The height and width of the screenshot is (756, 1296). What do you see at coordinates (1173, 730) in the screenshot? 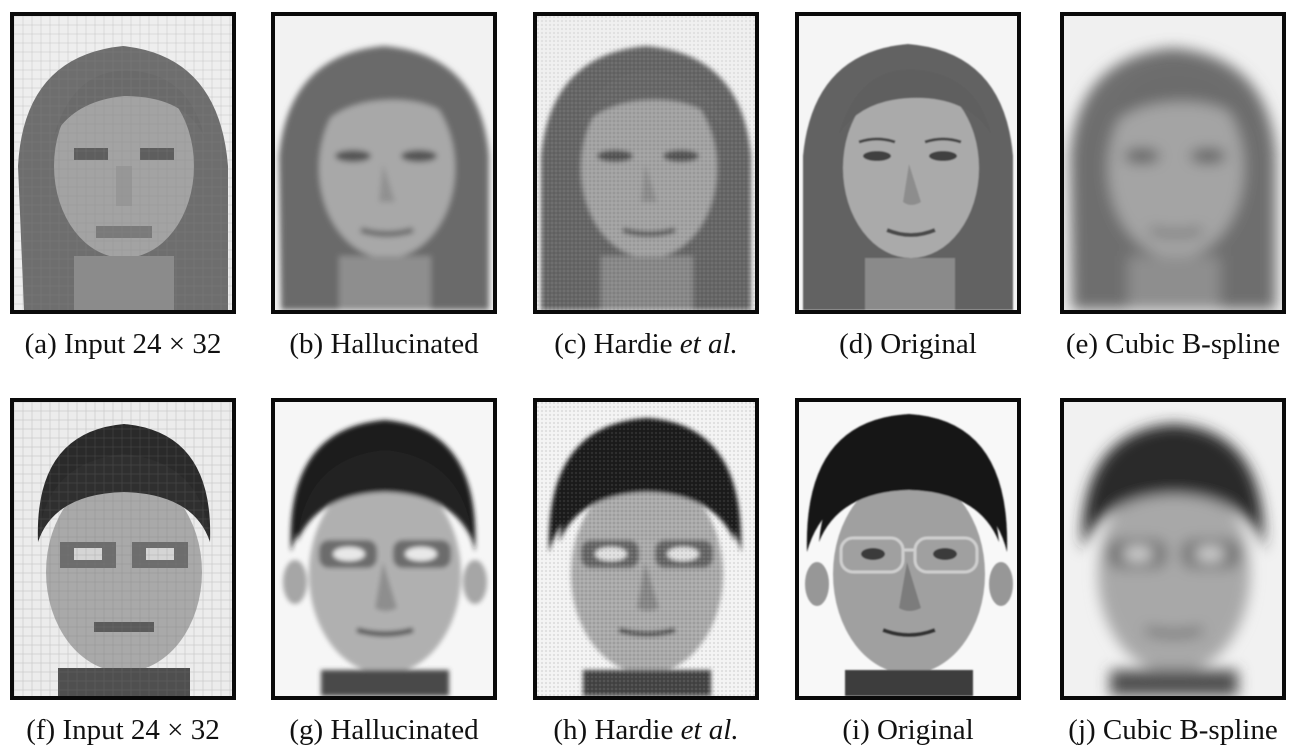
I see `caption: (j) Cubic B-spline` at bounding box center [1173, 730].